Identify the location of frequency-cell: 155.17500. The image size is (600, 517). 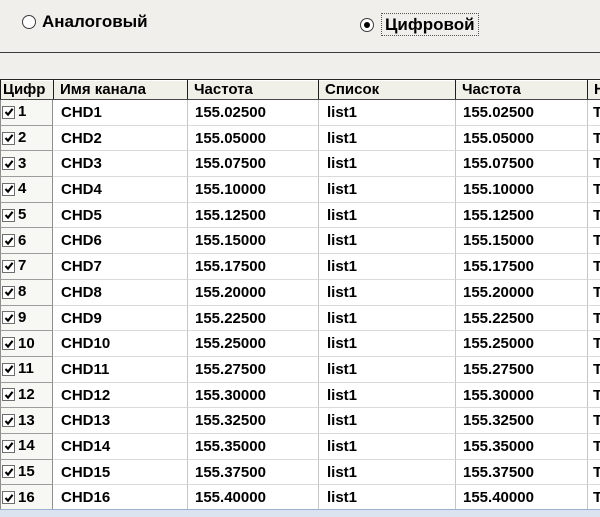
(252, 267).